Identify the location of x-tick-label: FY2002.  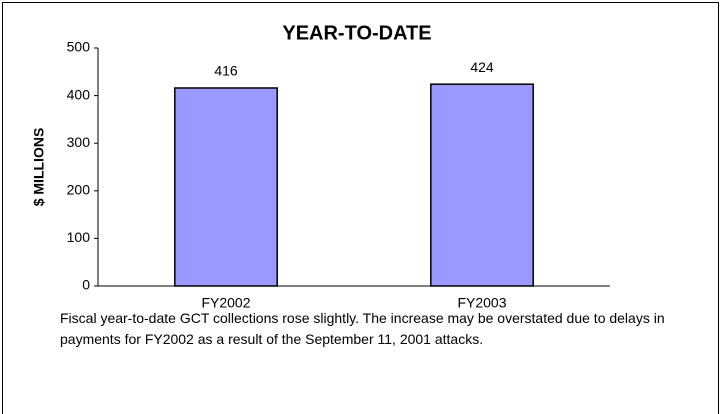
(225, 303).